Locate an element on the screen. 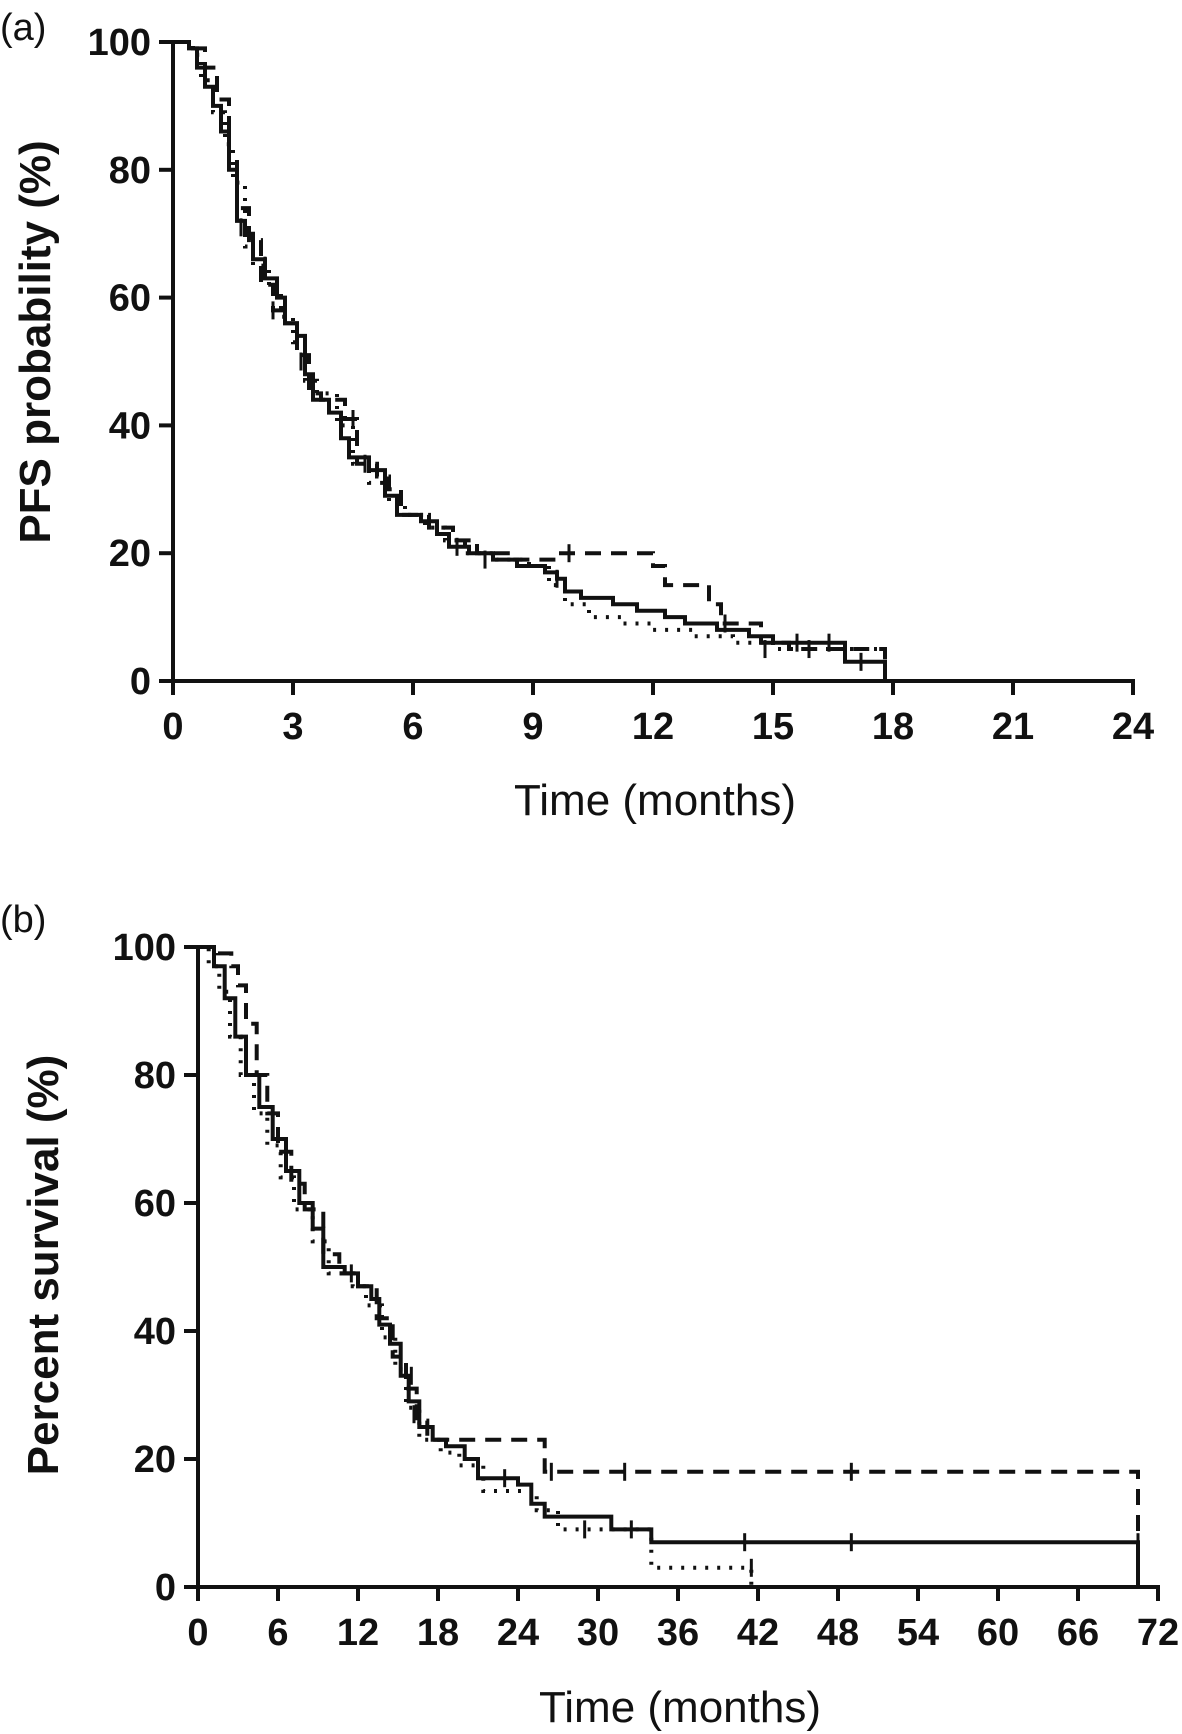  panel-b-x-tick-label: 66 is located at coordinates (1078, 1633).